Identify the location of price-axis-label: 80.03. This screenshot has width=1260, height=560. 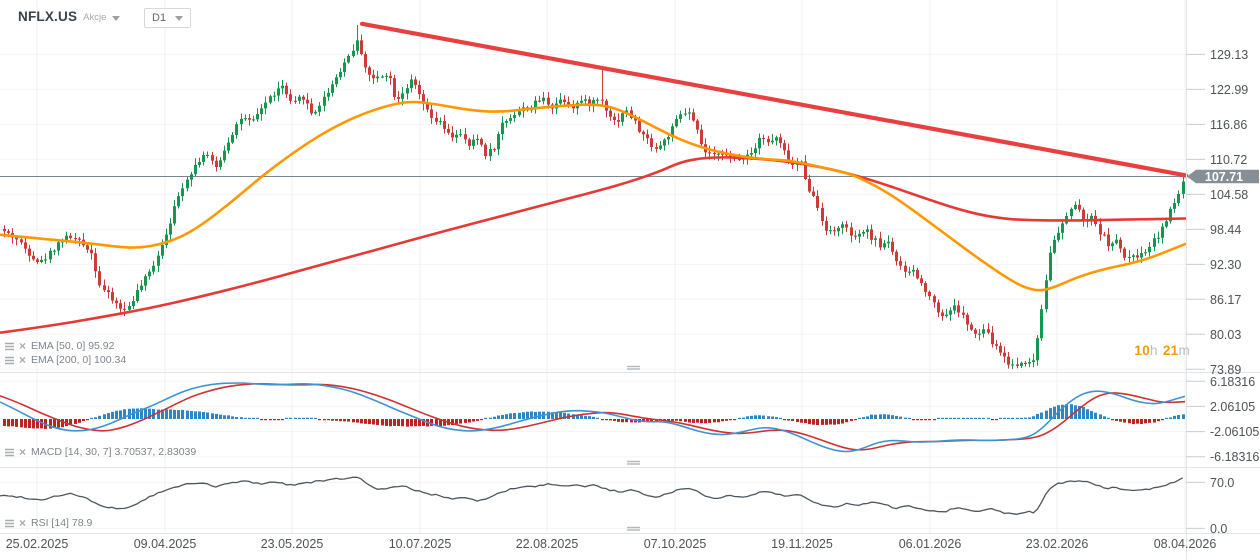
(1225, 335).